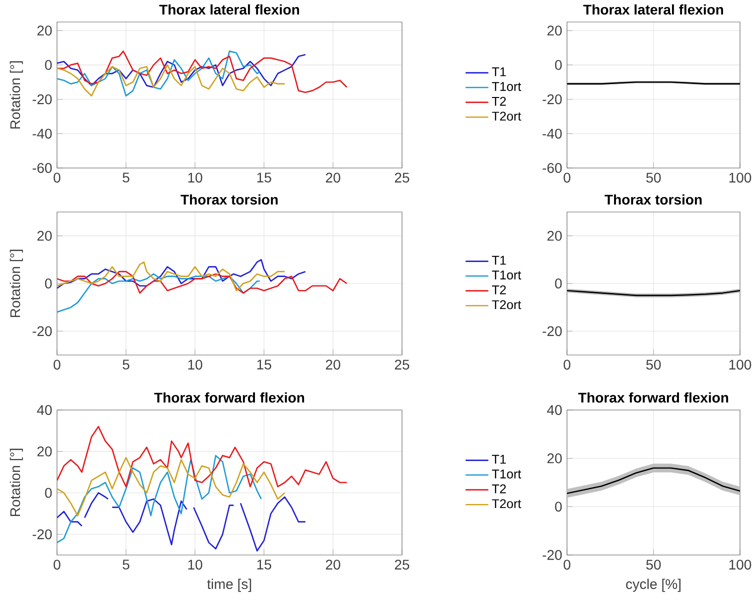 The width and height of the screenshot is (755, 604). Describe the element at coordinates (653, 585) in the screenshot. I see `x-axis-title: cycle [%]` at that location.